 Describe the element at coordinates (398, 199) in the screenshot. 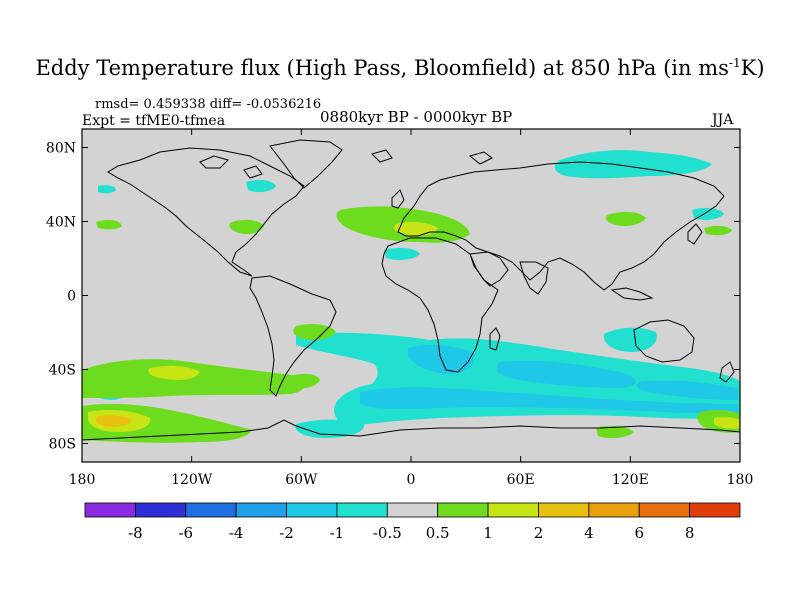

I see `uk-coastline` at that location.